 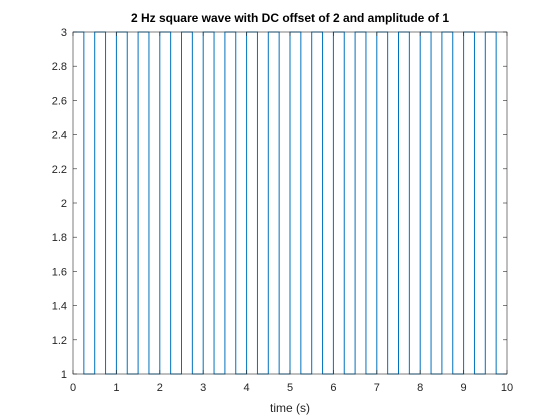 I want to click on x-tick-label: 10, so click(x=507, y=388).